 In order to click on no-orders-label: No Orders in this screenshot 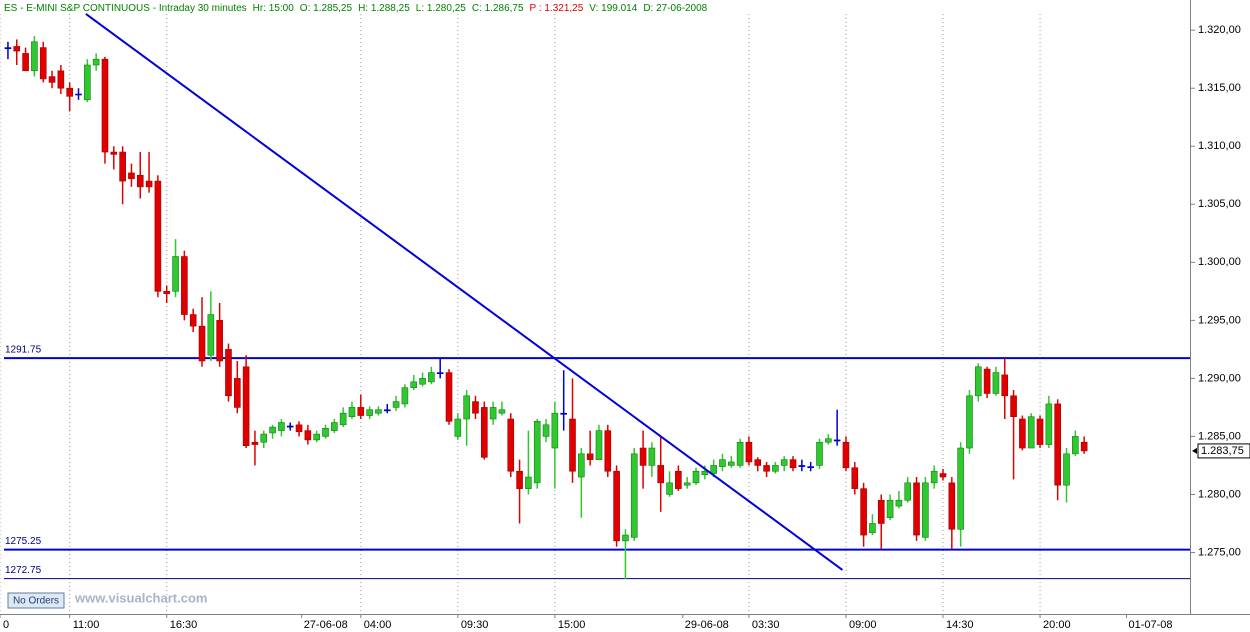, I will do `click(36, 601)`.